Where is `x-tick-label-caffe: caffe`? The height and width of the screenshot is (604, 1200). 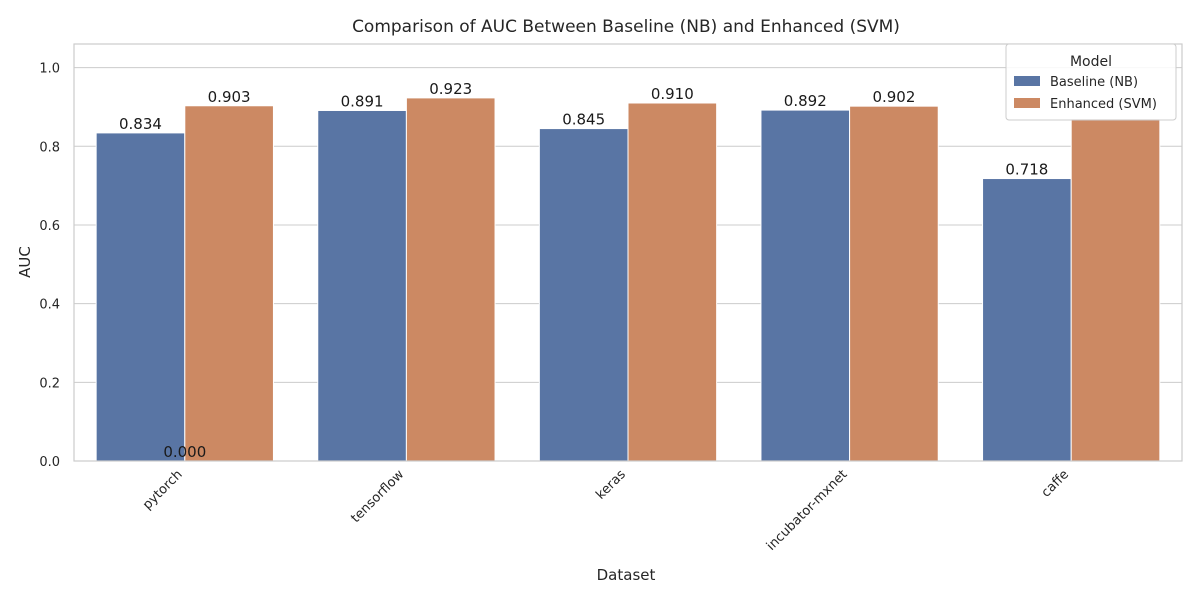 x-tick-label-caffe: caffe is located at coordinates (1055, 483).